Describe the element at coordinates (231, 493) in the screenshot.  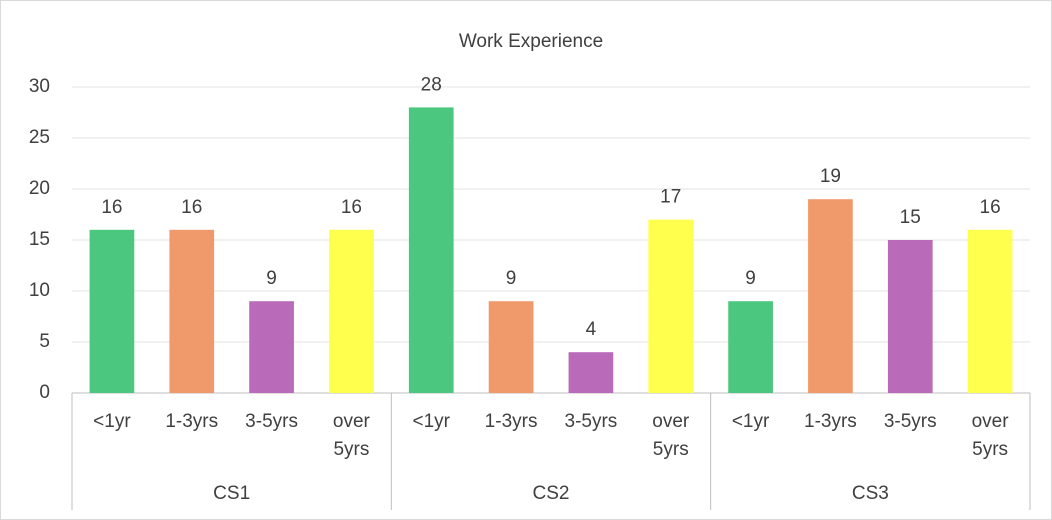
I see `x-group-label: CS1` at that location.